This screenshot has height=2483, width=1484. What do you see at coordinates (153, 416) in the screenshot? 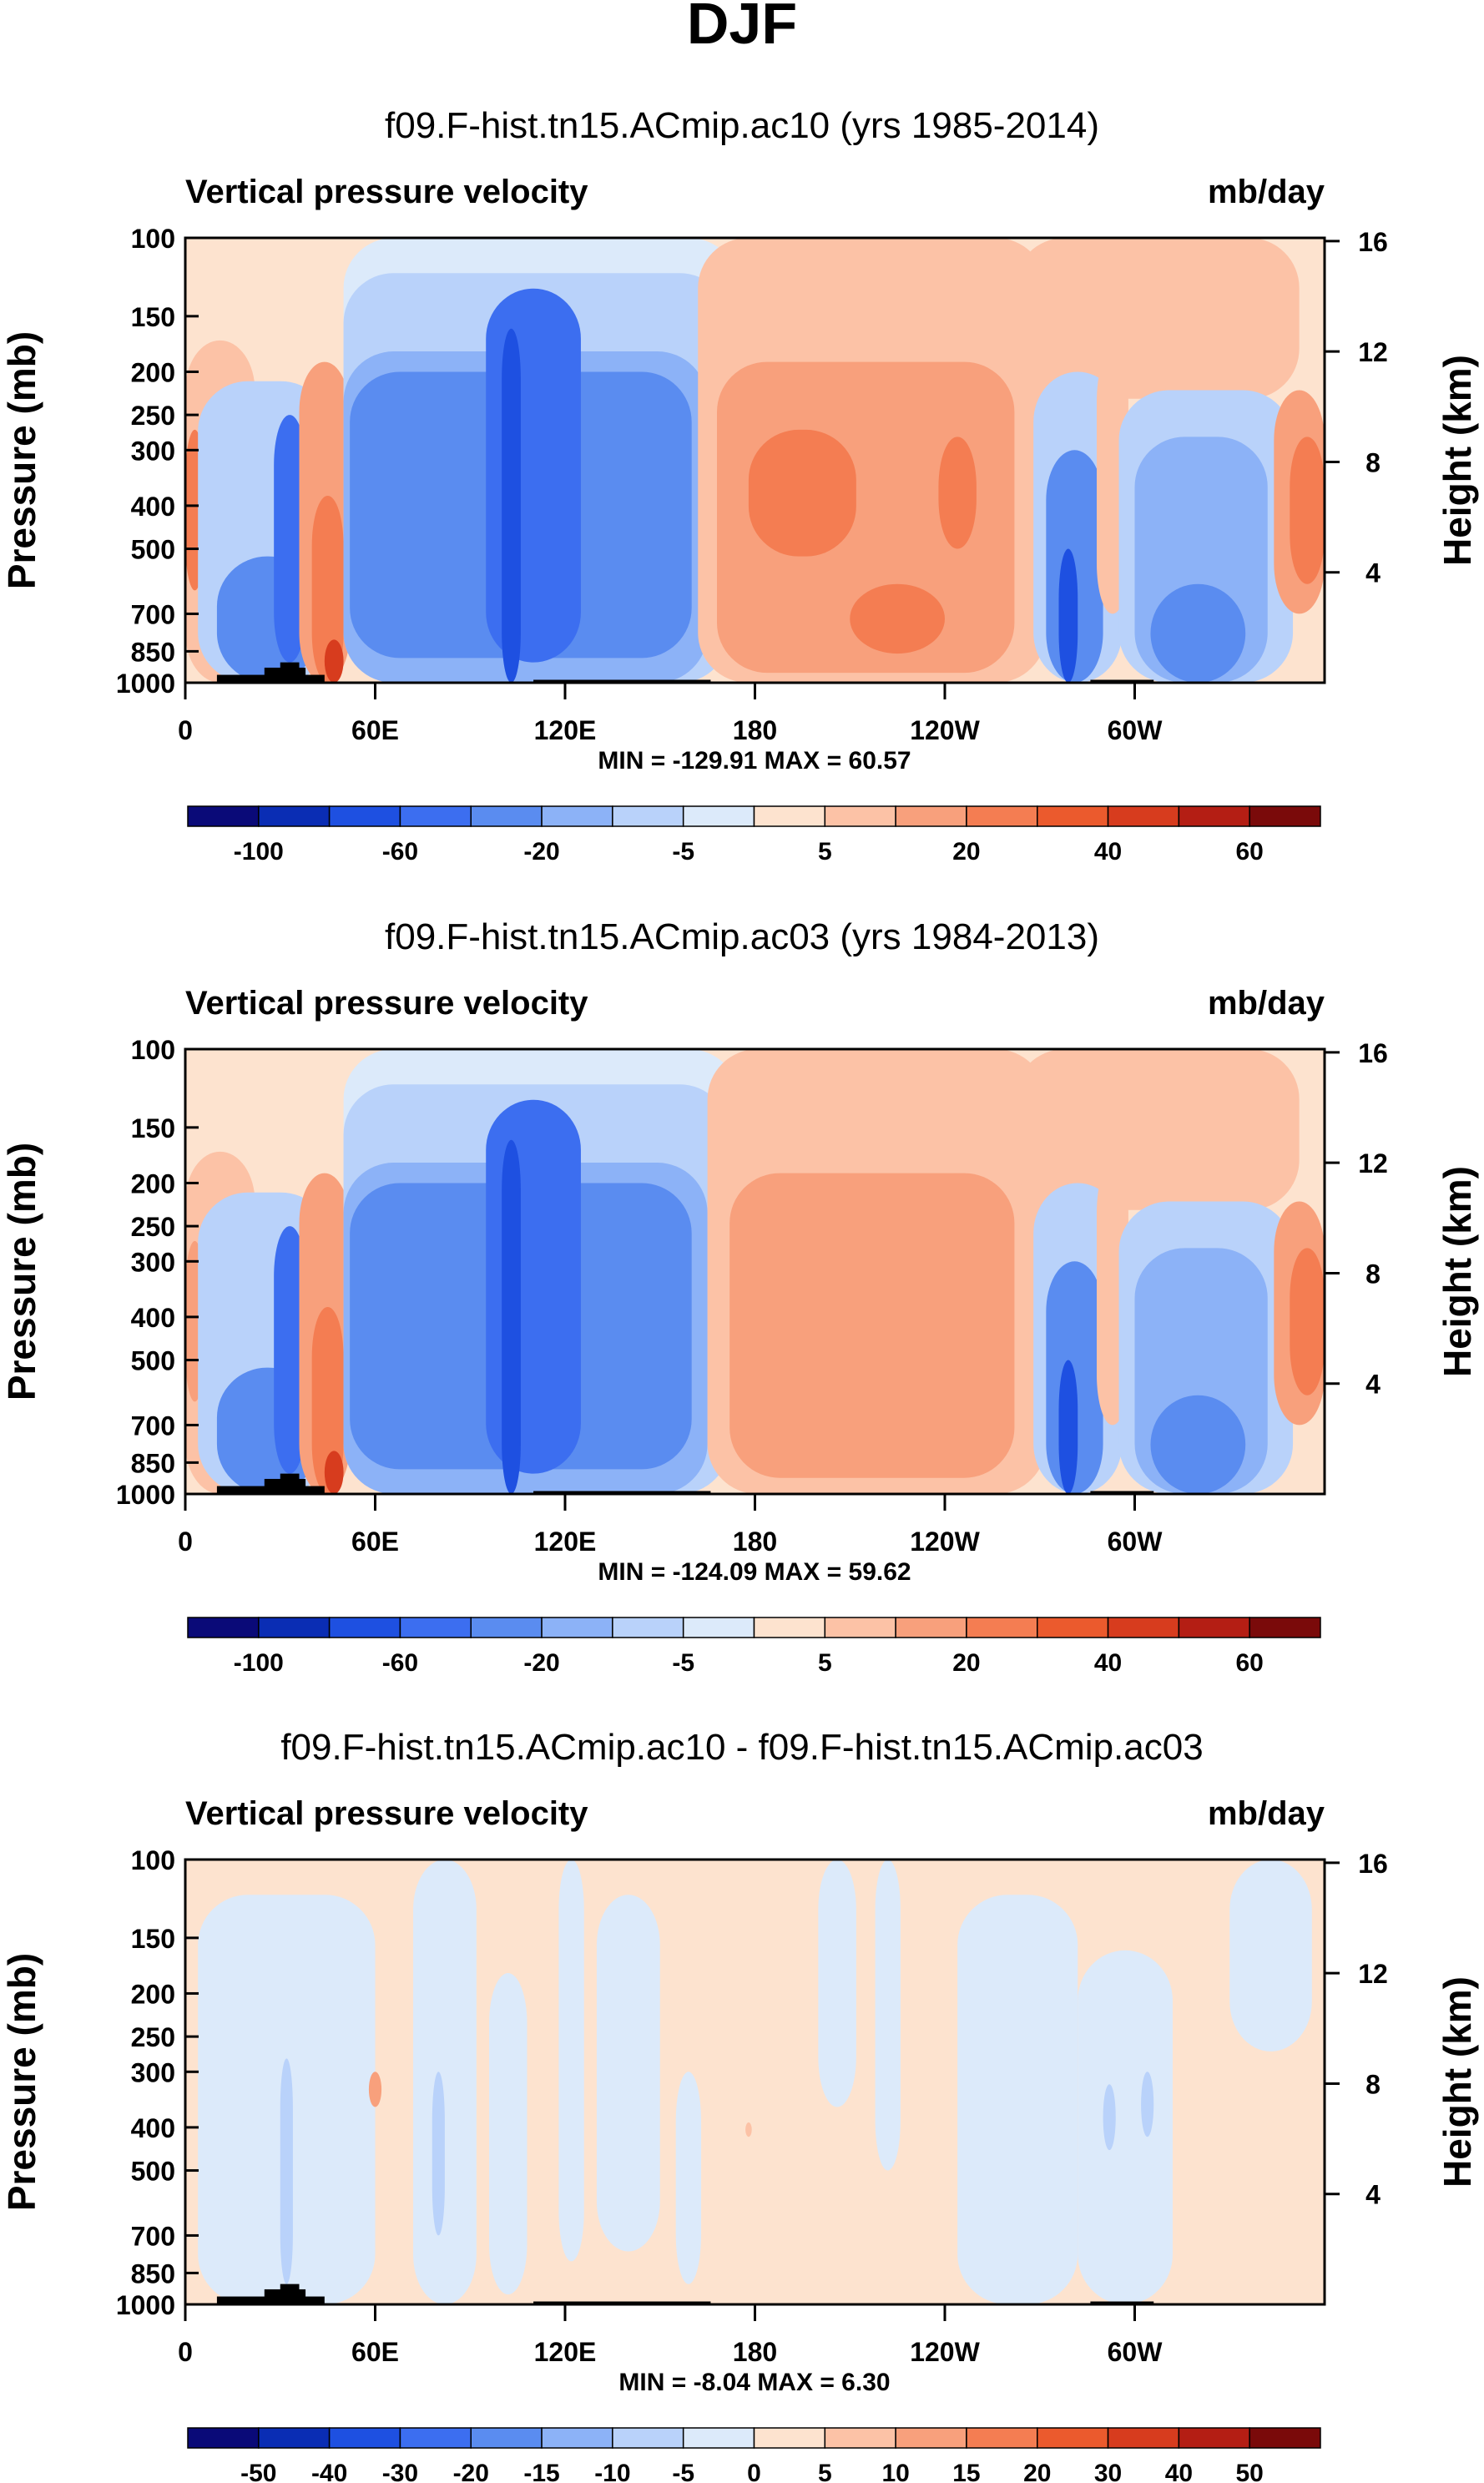
I see `y-tick-label: 250` at bounding box center [153, 416].